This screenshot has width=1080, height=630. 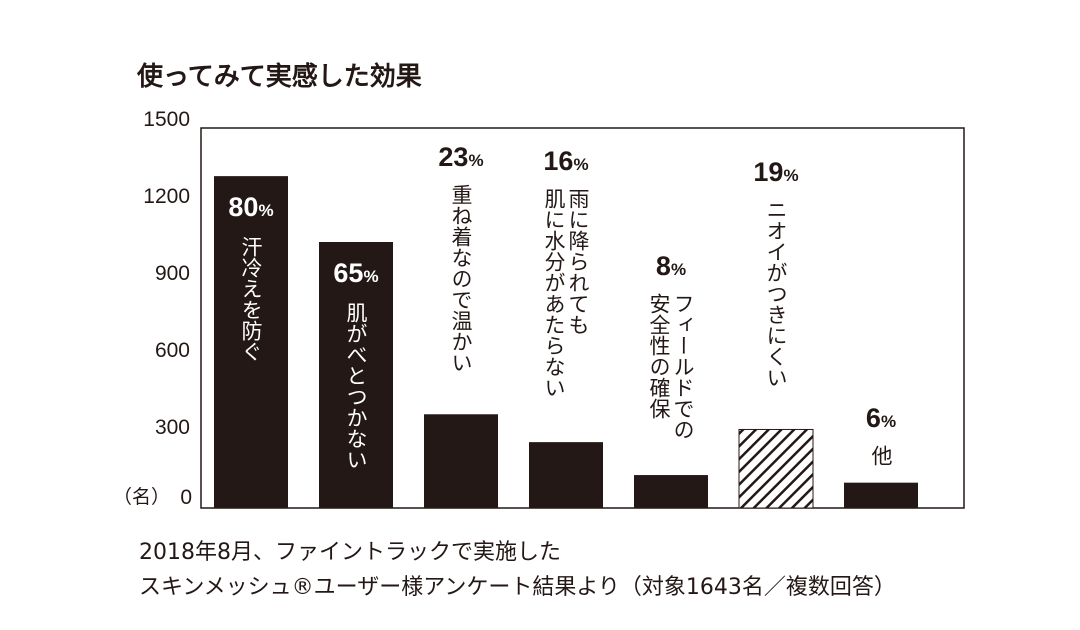 What do you see at coordinates (768, 172) in the screenshot?
I see `percent-value: 19` at bounding box center [768, 172].